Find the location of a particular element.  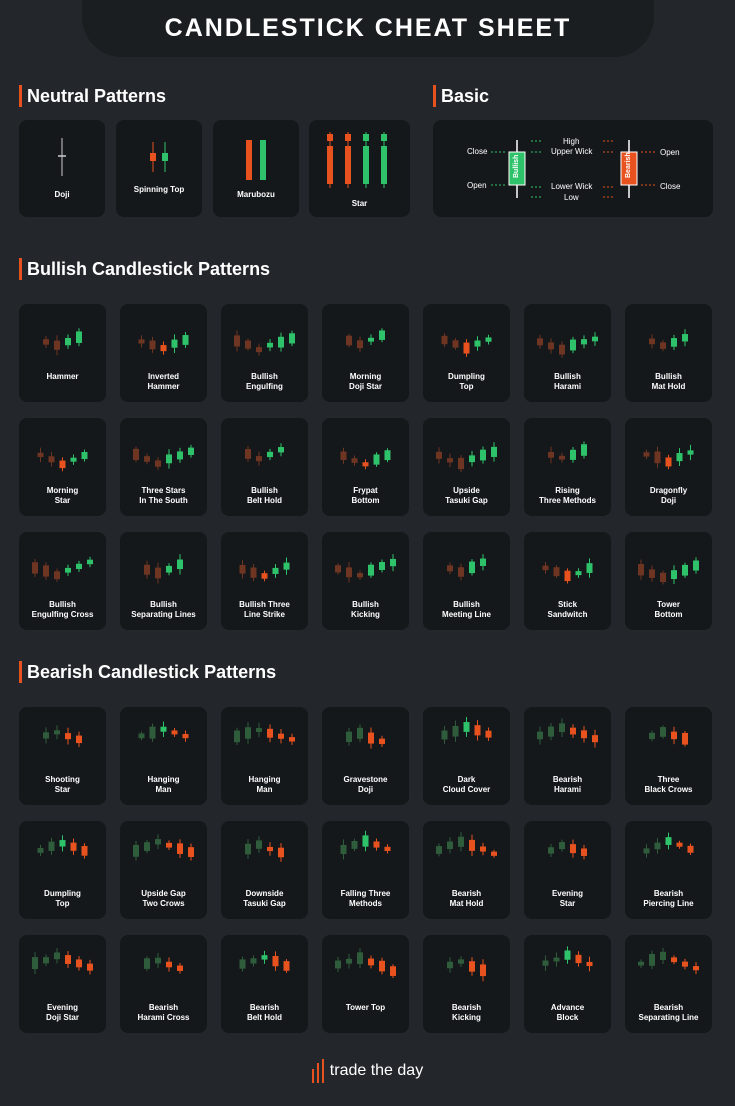

low-label: Low is located at coordinates (571, 197).